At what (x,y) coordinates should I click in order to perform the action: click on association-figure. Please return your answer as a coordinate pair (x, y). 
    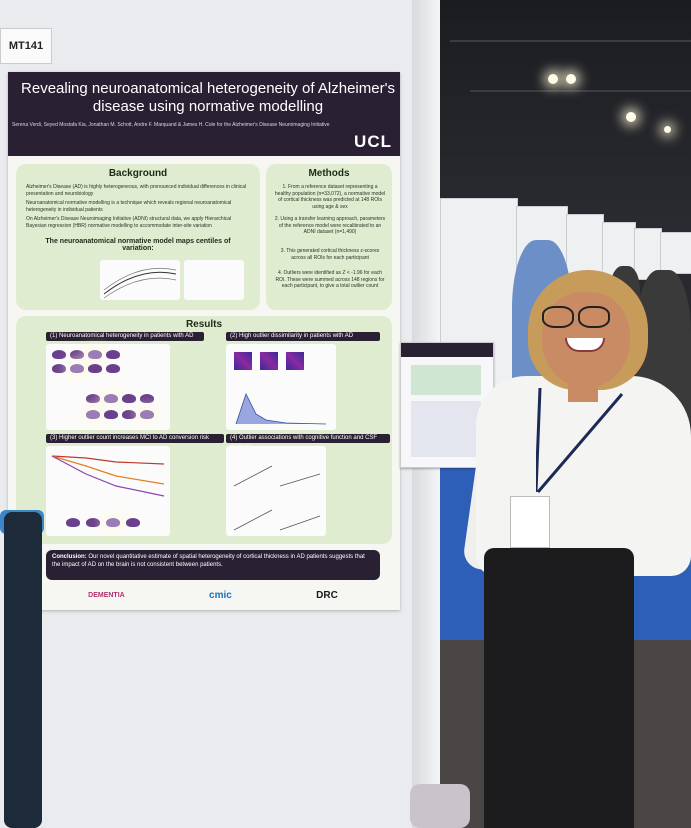
    Looking at the image, I should click on (276, 491).